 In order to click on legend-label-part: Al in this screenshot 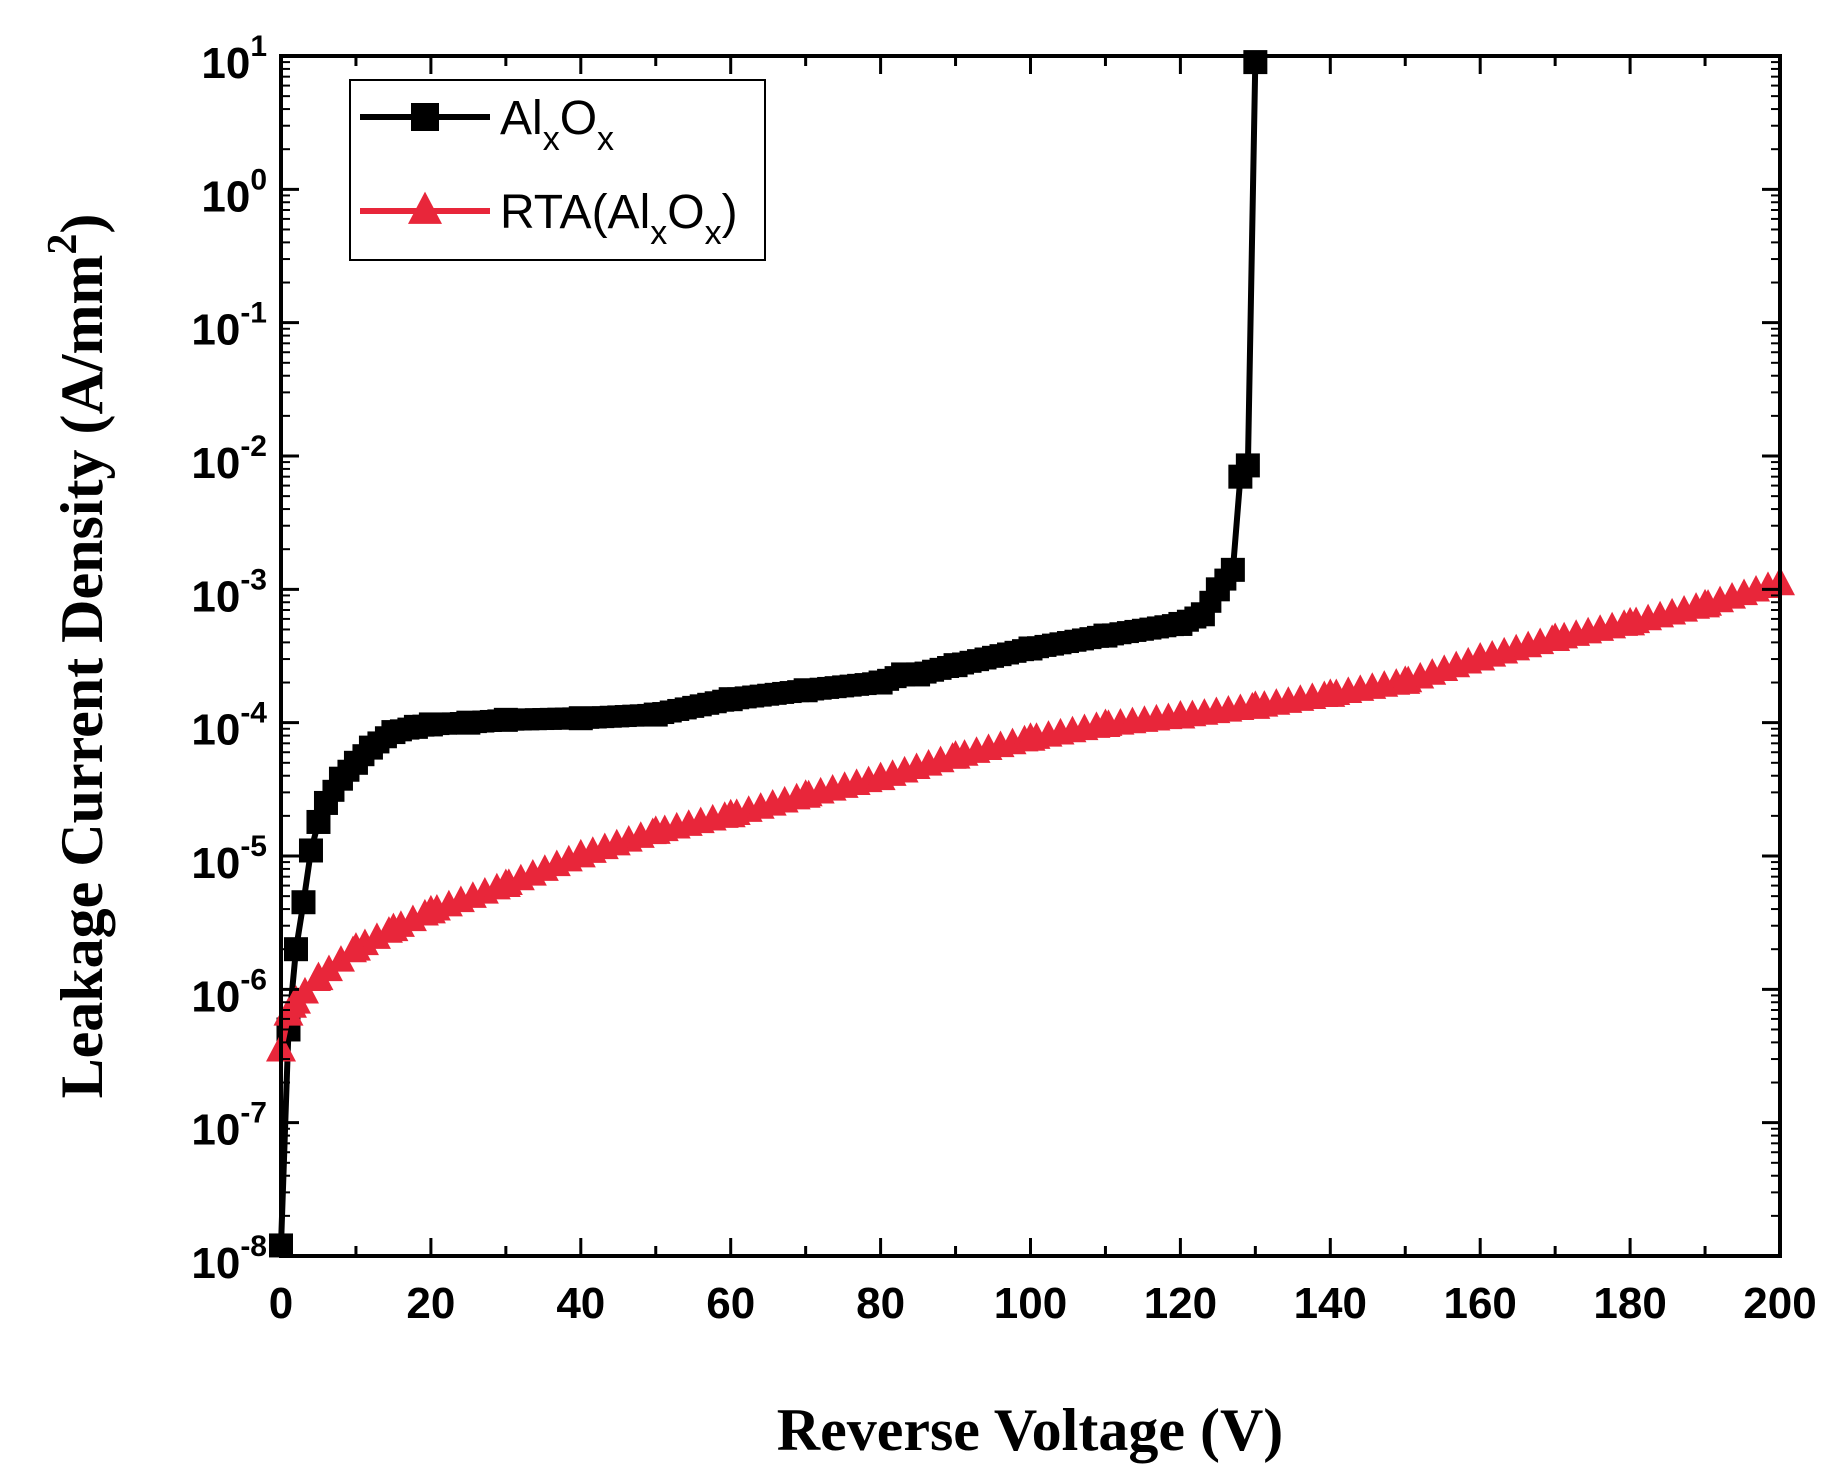, I will do `click(521, 118)`.